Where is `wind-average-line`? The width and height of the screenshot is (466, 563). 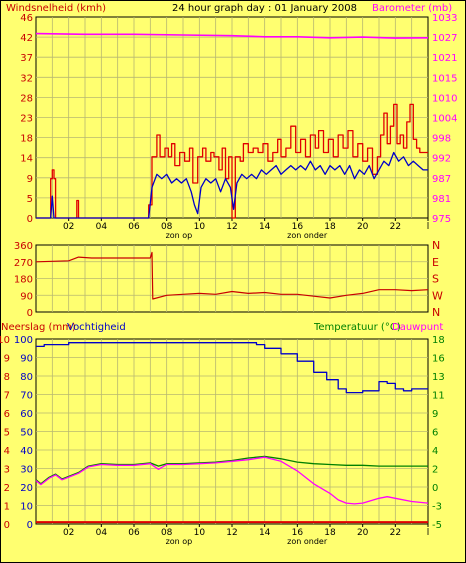
wind-average-line is located at coordinates (232, 185).